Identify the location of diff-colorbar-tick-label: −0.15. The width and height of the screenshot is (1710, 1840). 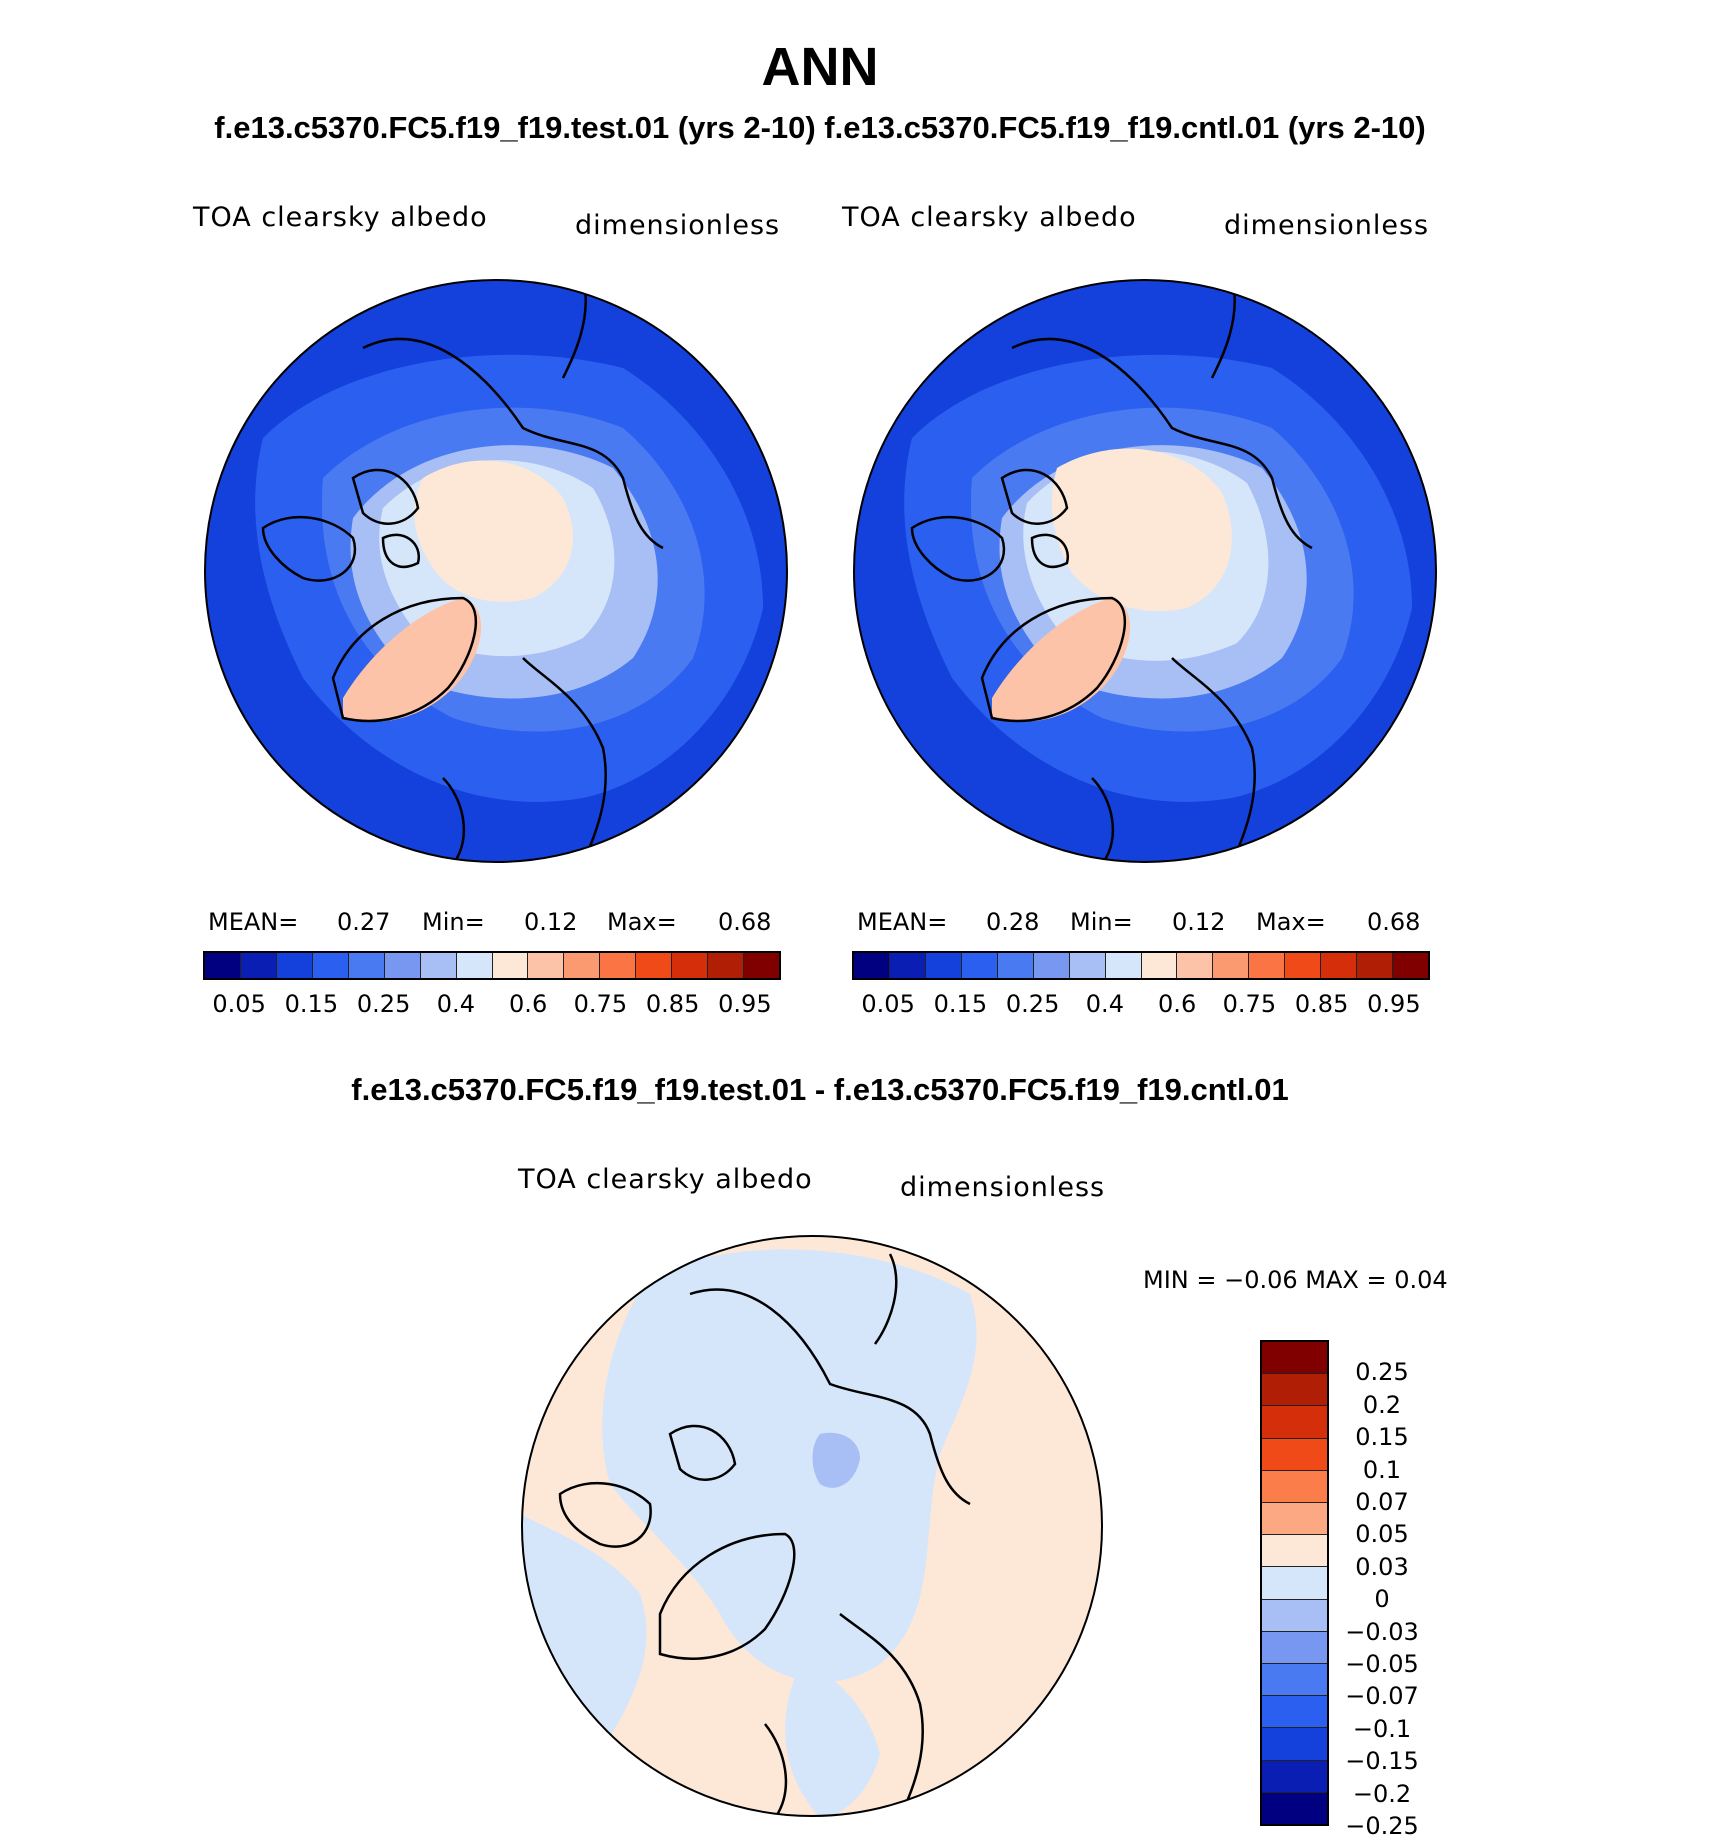
(1382, 1761).